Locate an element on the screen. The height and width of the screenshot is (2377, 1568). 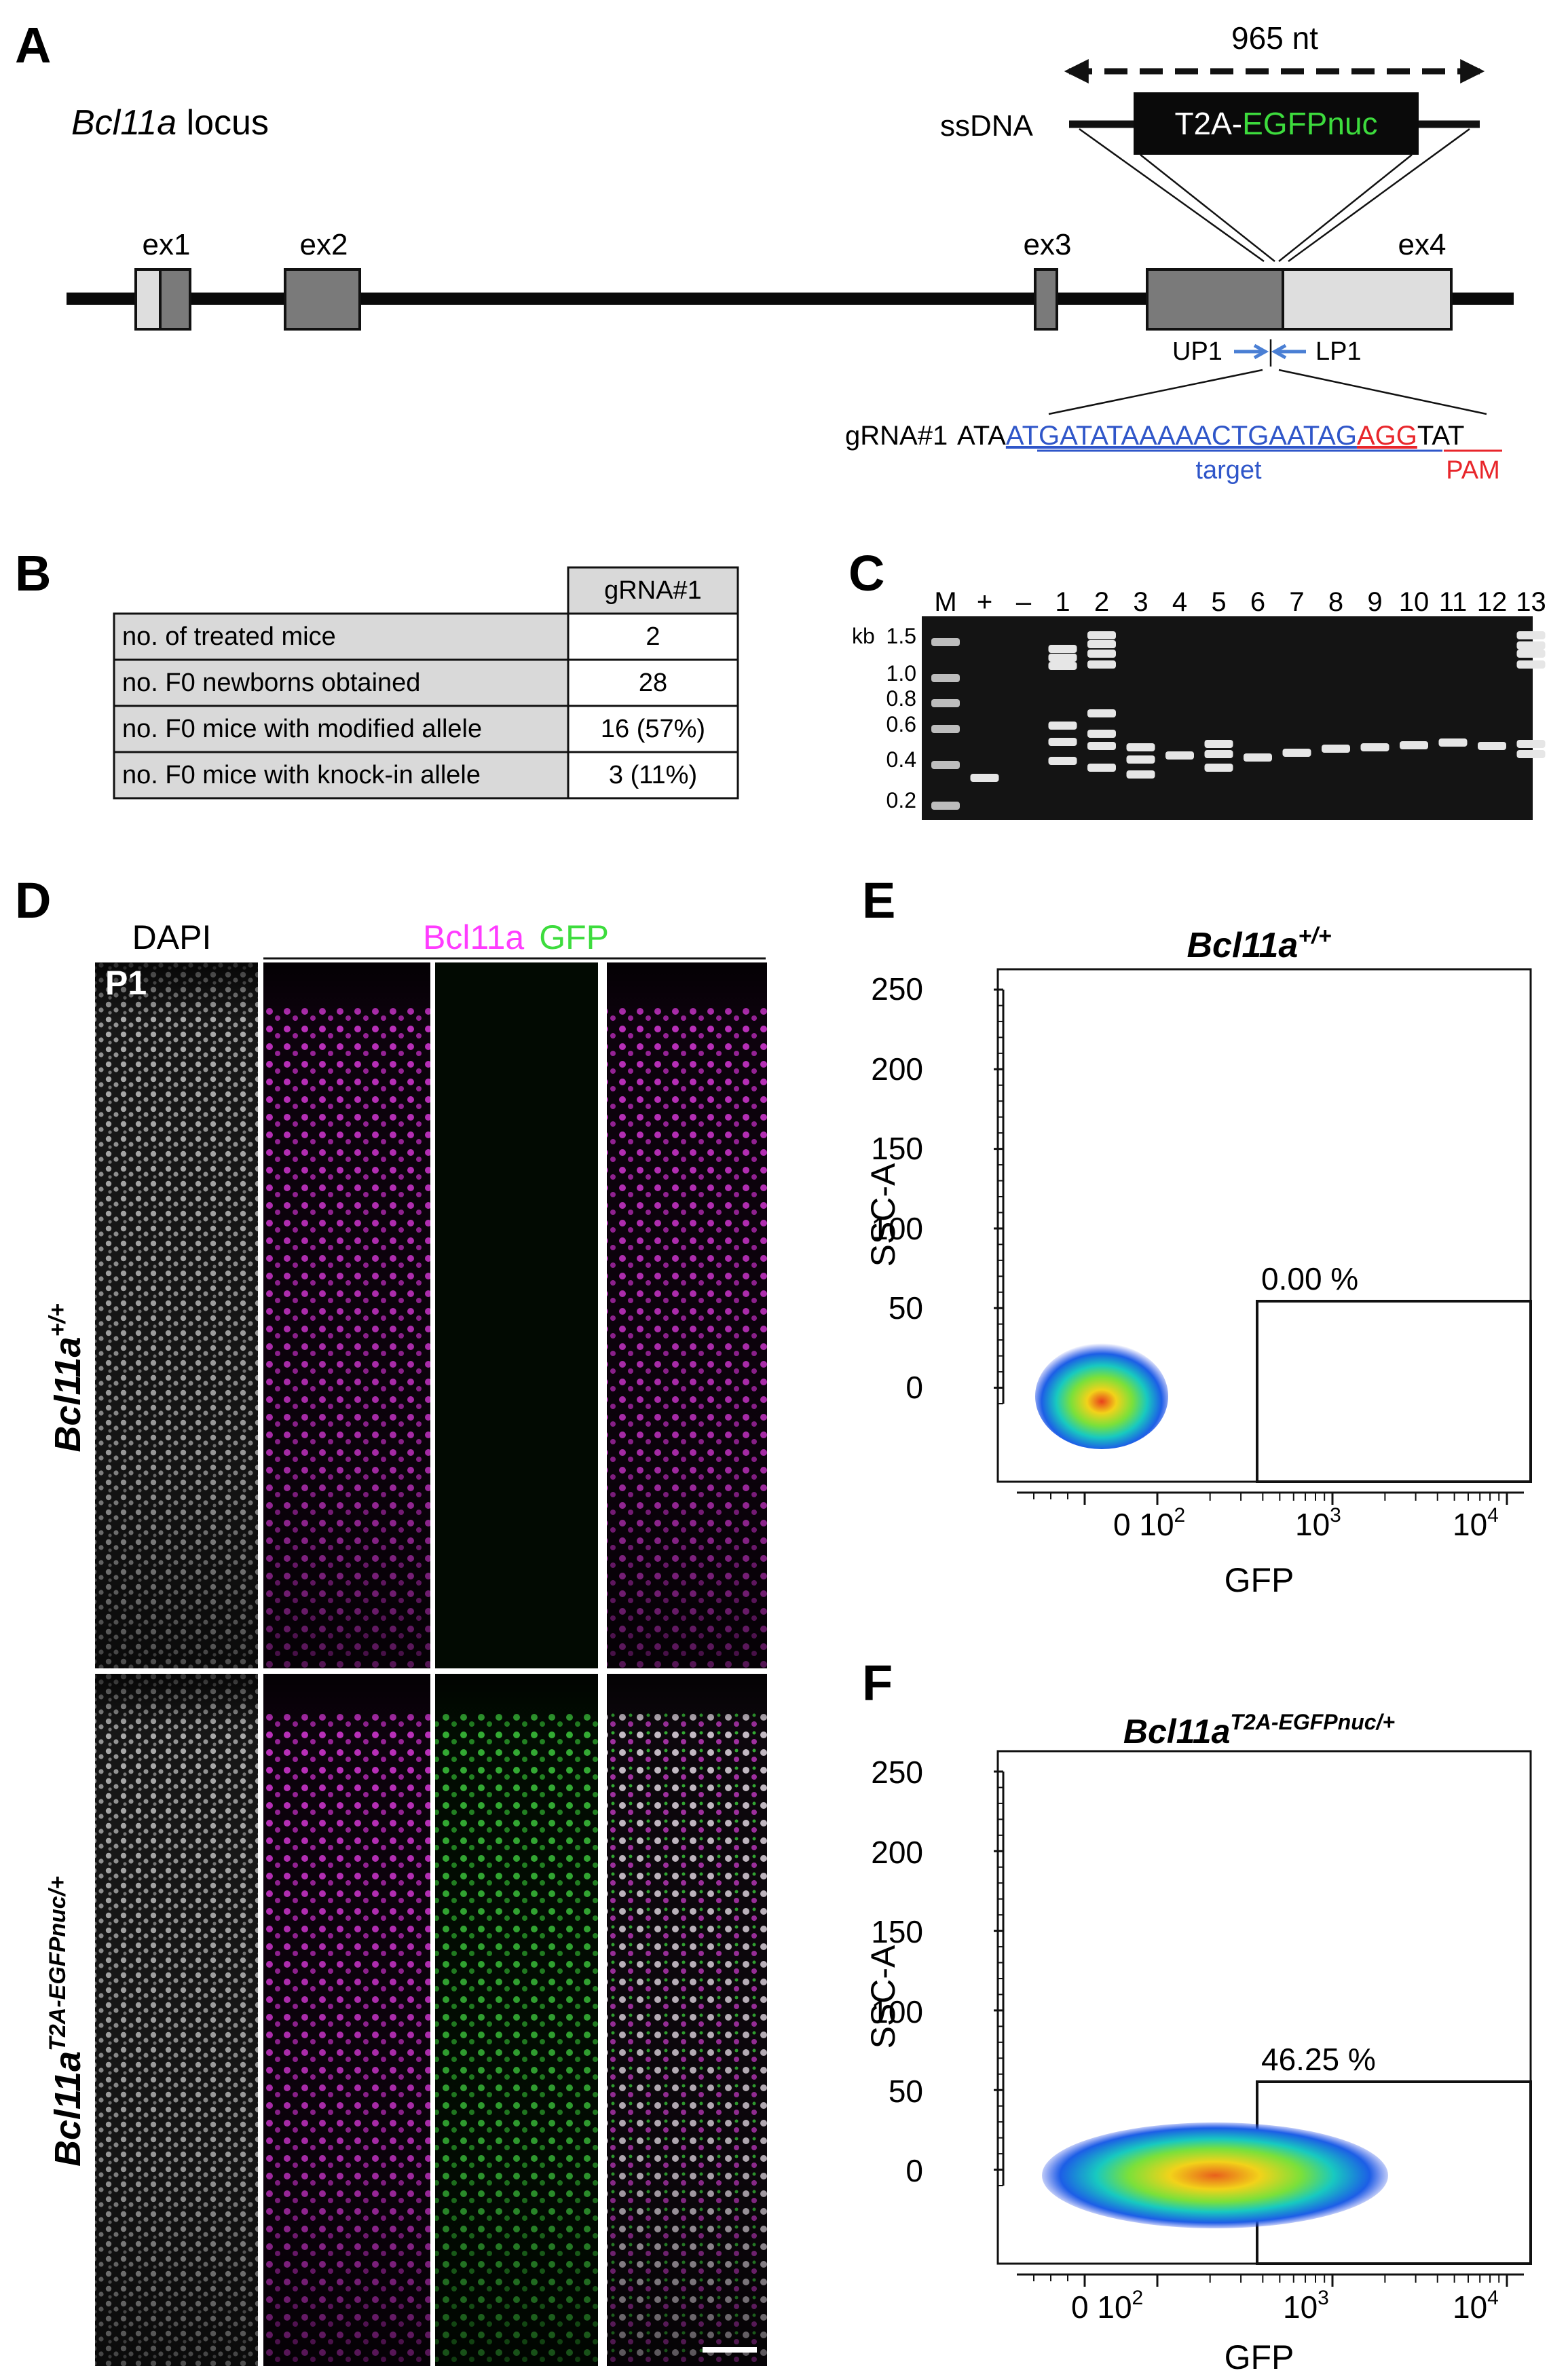
gel-lane-label: 1 is located at coordinates (1063, 602).